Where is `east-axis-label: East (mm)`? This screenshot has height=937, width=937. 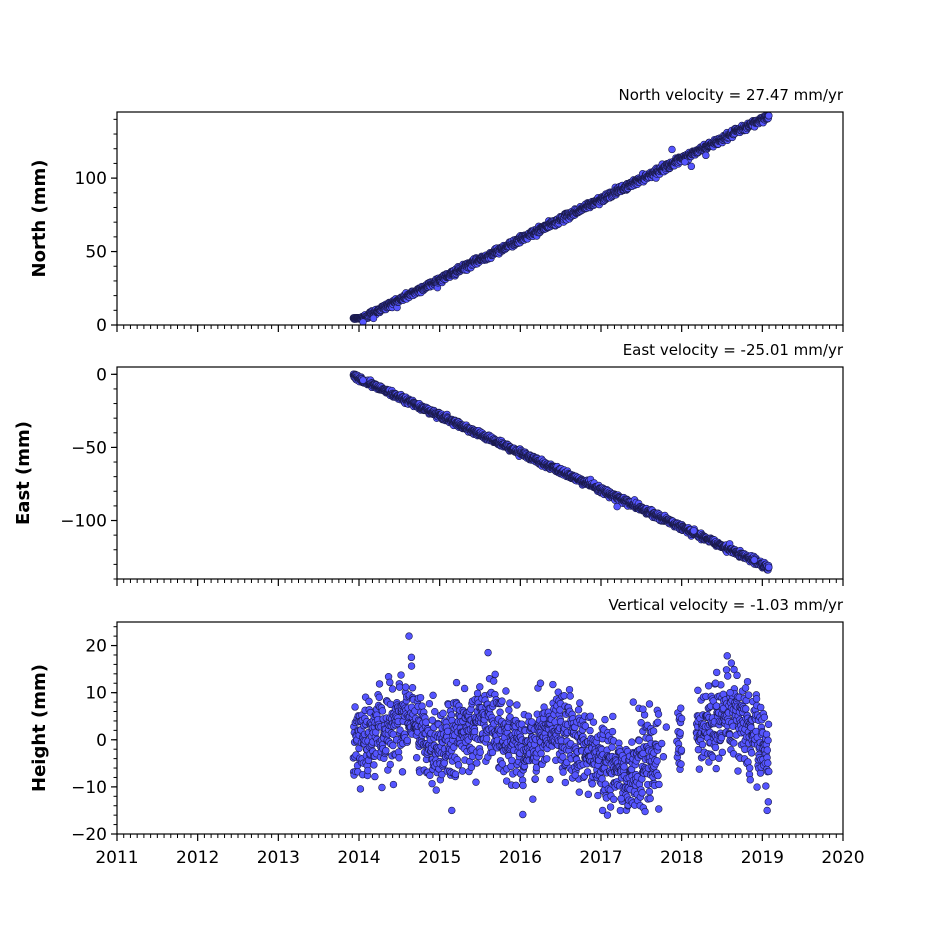
east-axis-label: East (mm) is located at coordinates (23, 473).